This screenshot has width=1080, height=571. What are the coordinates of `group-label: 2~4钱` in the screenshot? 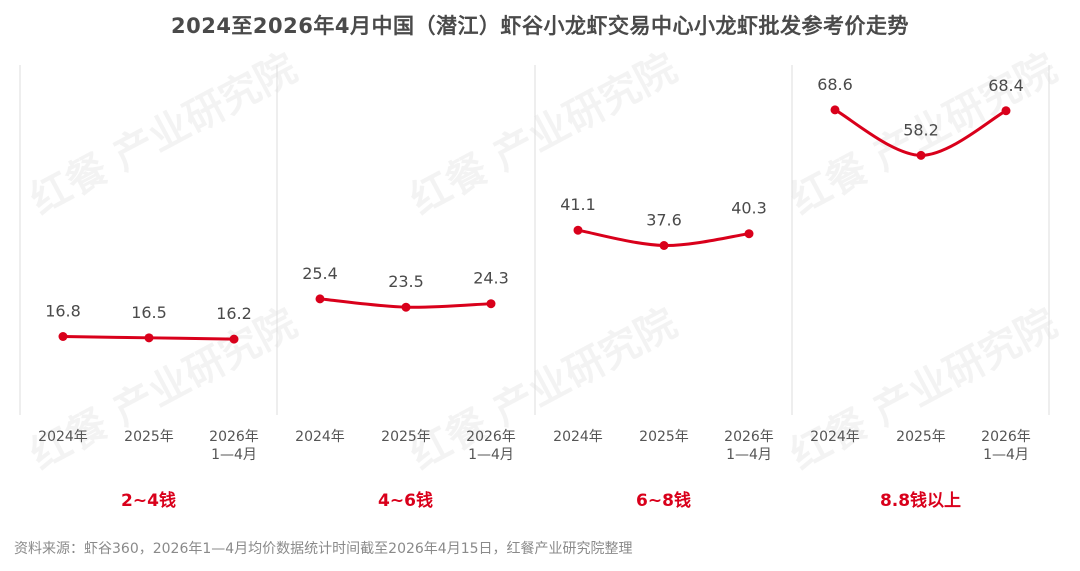 It's located at (148, 500).